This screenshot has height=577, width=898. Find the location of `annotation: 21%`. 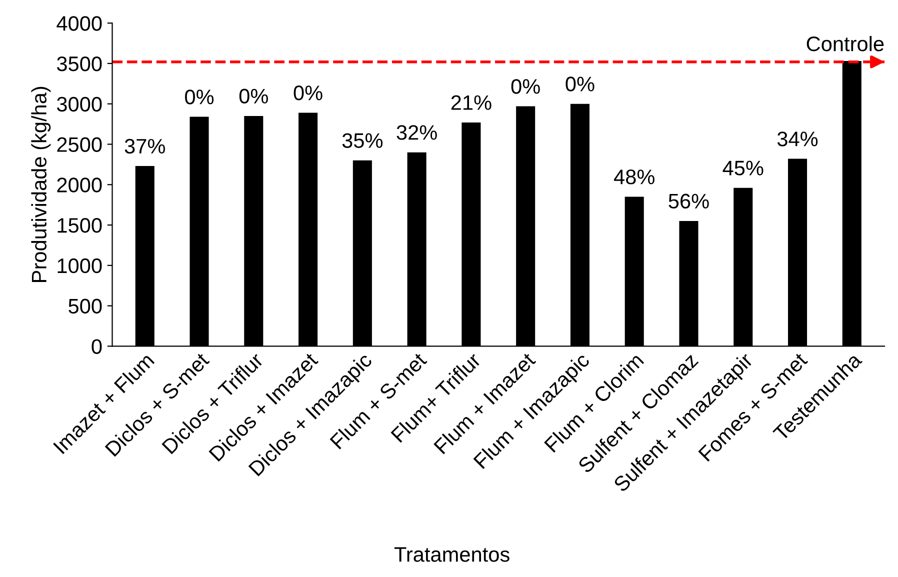

annotation: 21% is located at coordinates (471, 102).